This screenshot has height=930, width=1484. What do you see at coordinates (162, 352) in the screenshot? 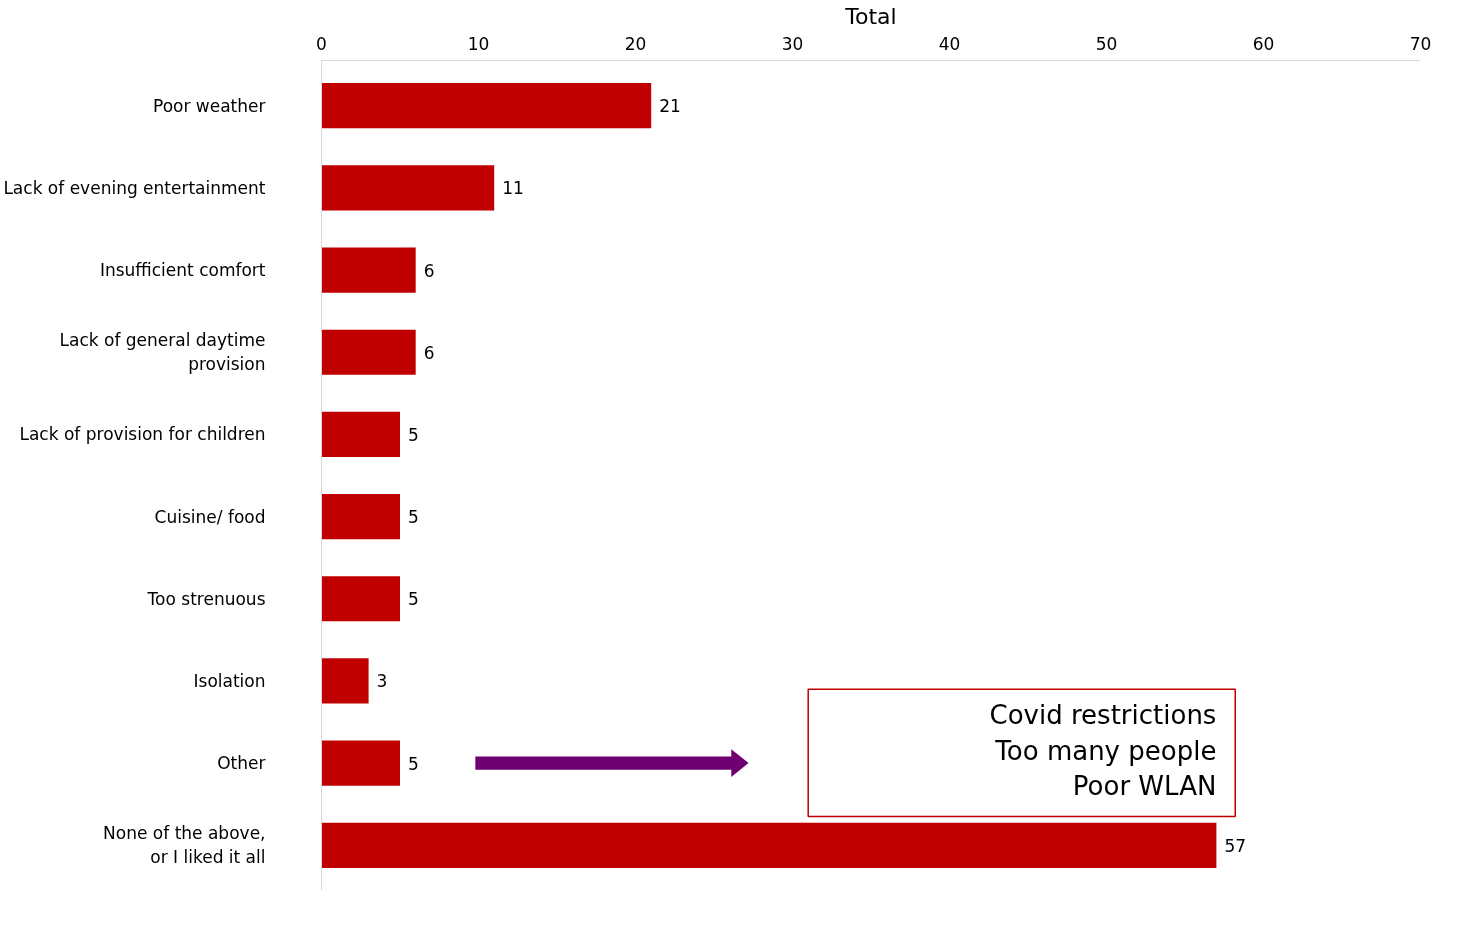
I see `y-tick-label: Lack of general daytime provision` at bounding box center [162, 352].